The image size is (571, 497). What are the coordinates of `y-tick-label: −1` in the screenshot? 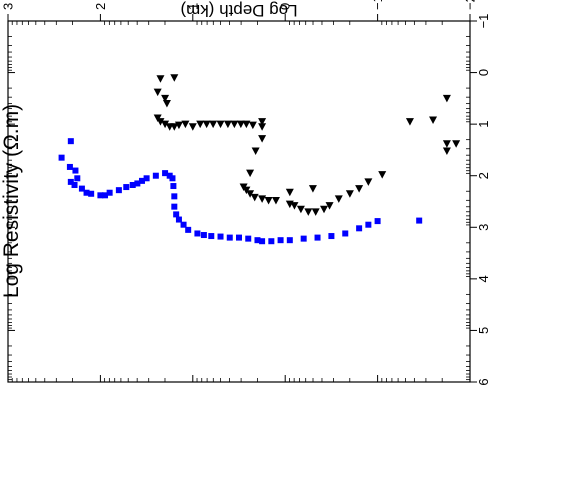 It's located at (483, 21).